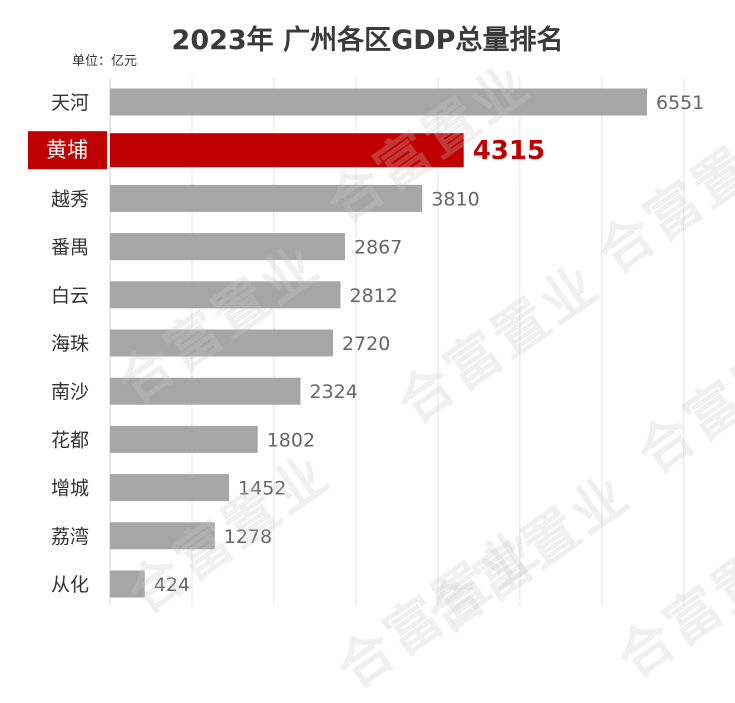 The width and height of the screenshot is (735, 703). I want to click on value-label: 2720, so click(366, 344).